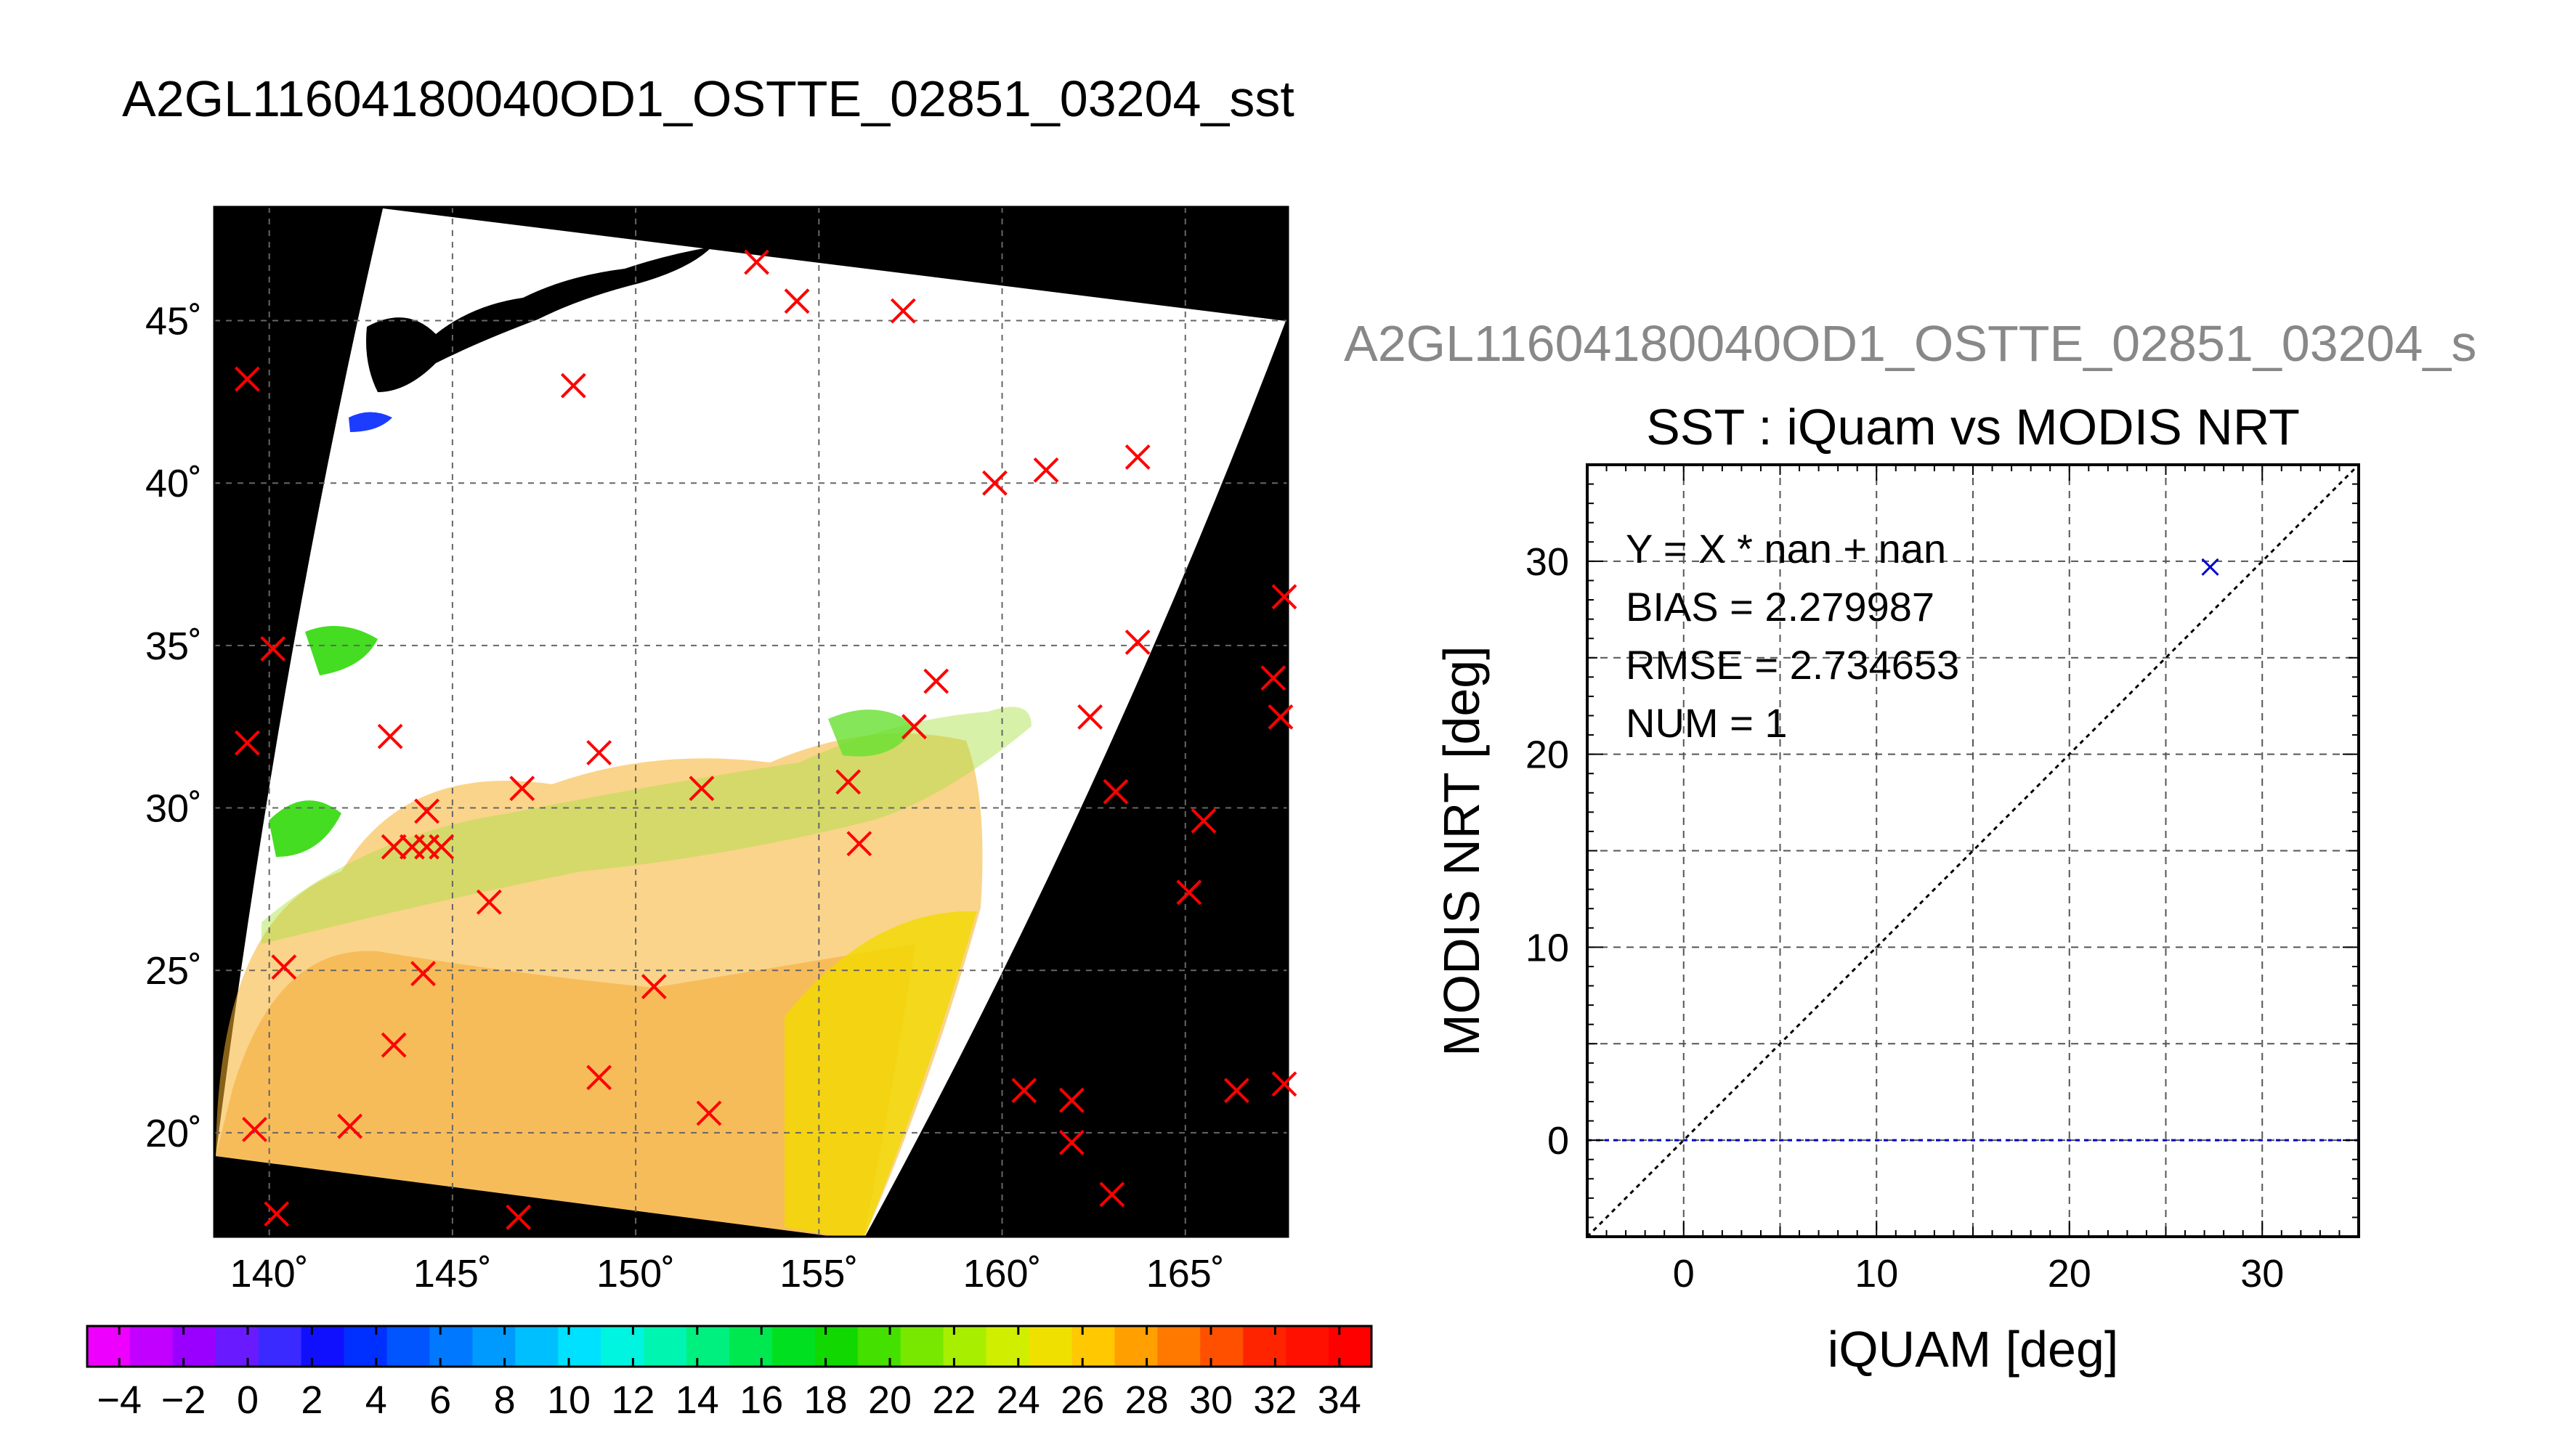 The image size is (2549, 1456). I want to click on colorbar: −4 −2 0 2 4 6 8 10 12 14 16 18 20 22 24 26 28 30 32 34, so click(730, 1373).